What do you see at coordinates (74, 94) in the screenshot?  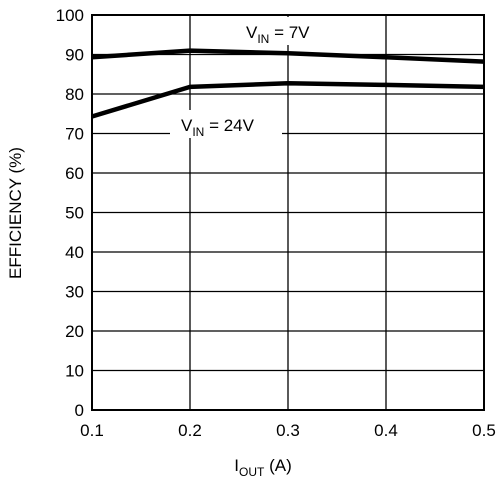 I see `y-tick-label-8: 80` at bounding box center [74, 94].